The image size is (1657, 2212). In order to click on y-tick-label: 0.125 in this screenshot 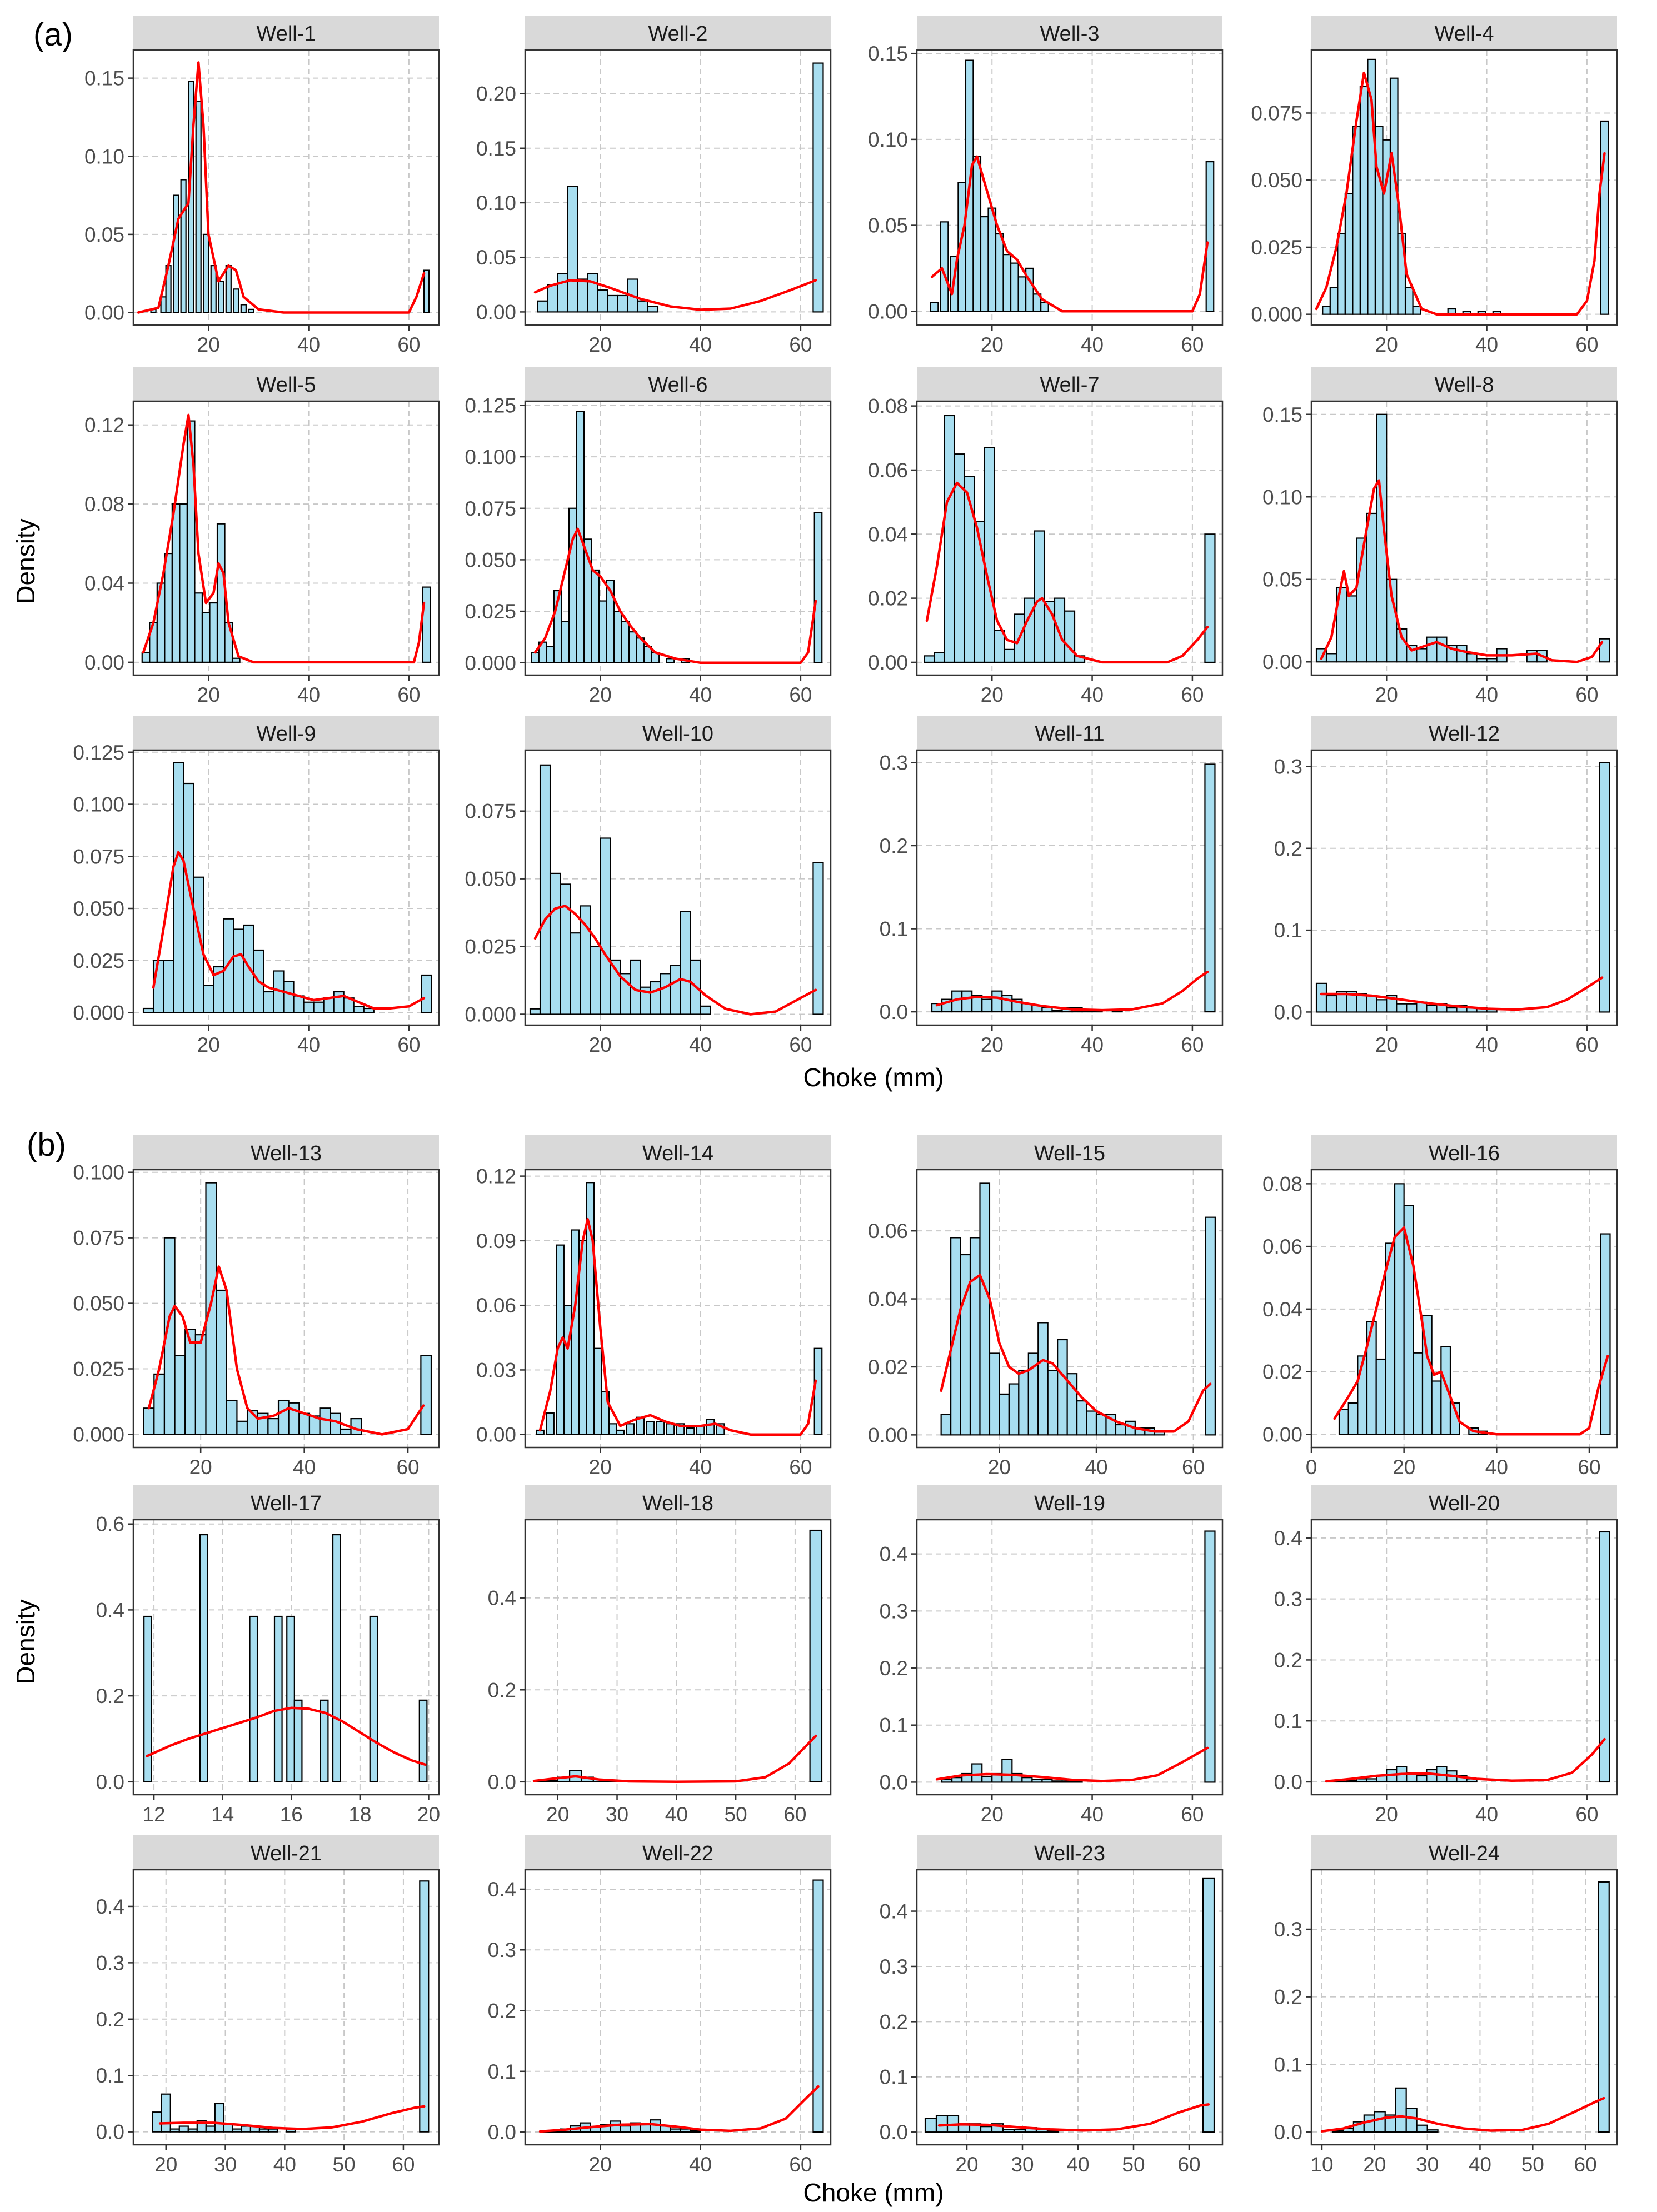, I will do `click(98, 752)`.